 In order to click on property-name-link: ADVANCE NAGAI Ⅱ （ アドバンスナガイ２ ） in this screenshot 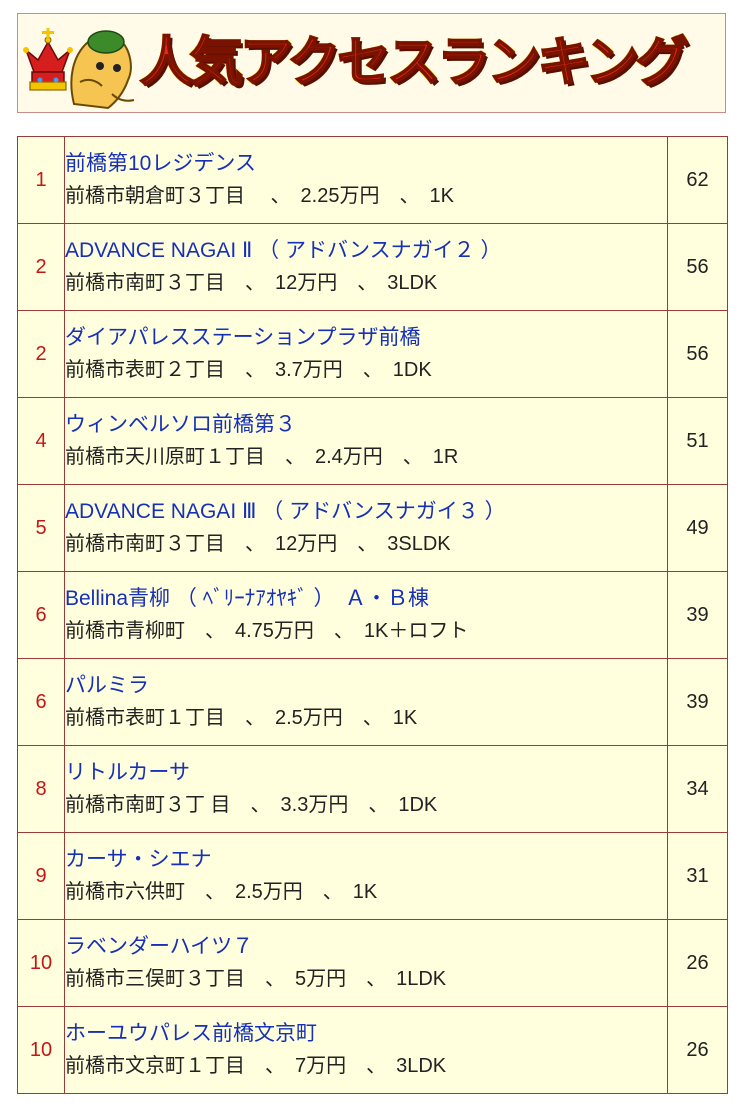, I will do `click(283, 250)`.